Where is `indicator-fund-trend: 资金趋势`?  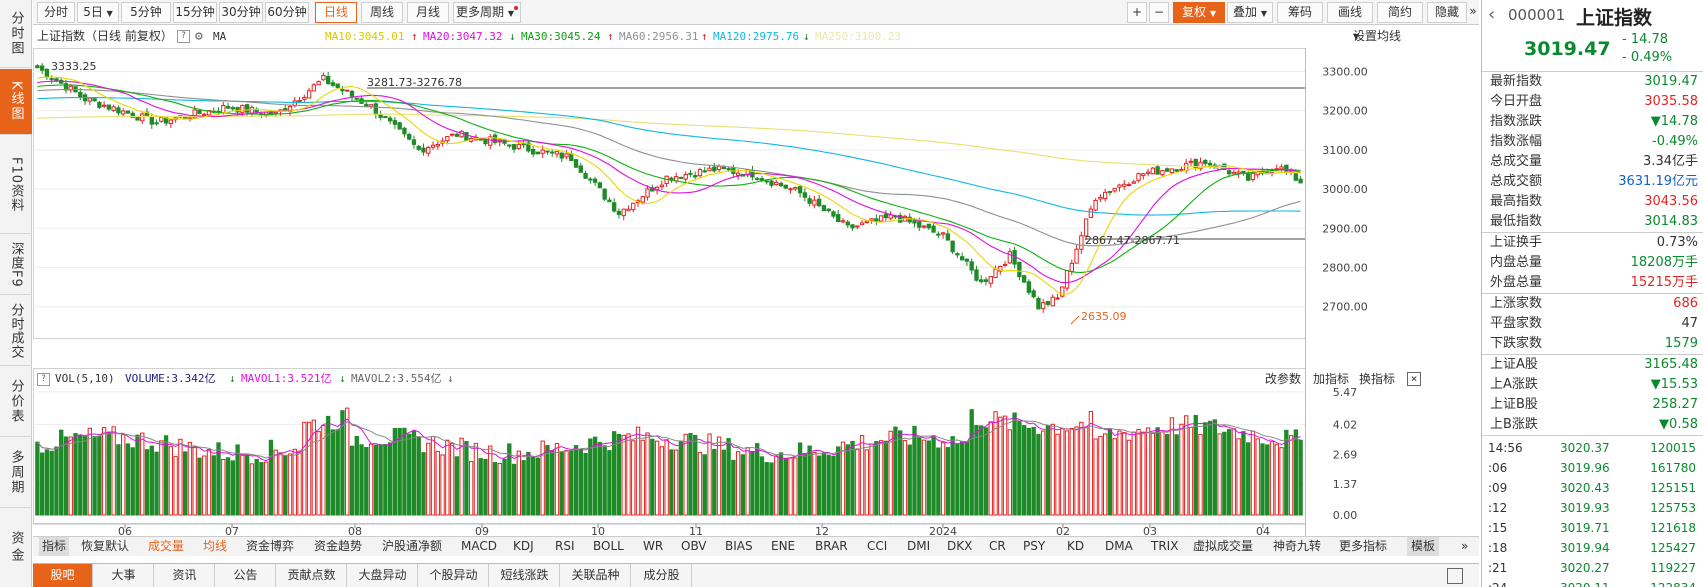 indicator-fund-trend: 资金趋势 is located at coordinates (338, 546).